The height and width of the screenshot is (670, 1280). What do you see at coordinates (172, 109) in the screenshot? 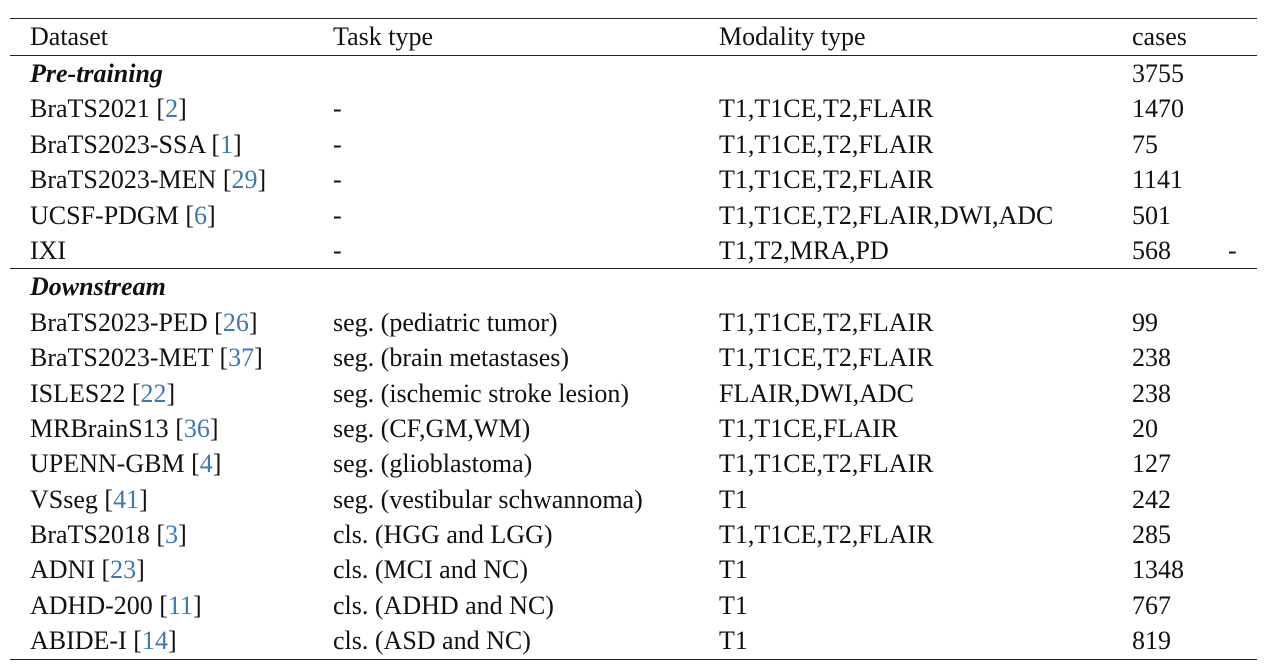
I see `citation-link: 2` at bounding box center [172, 109].